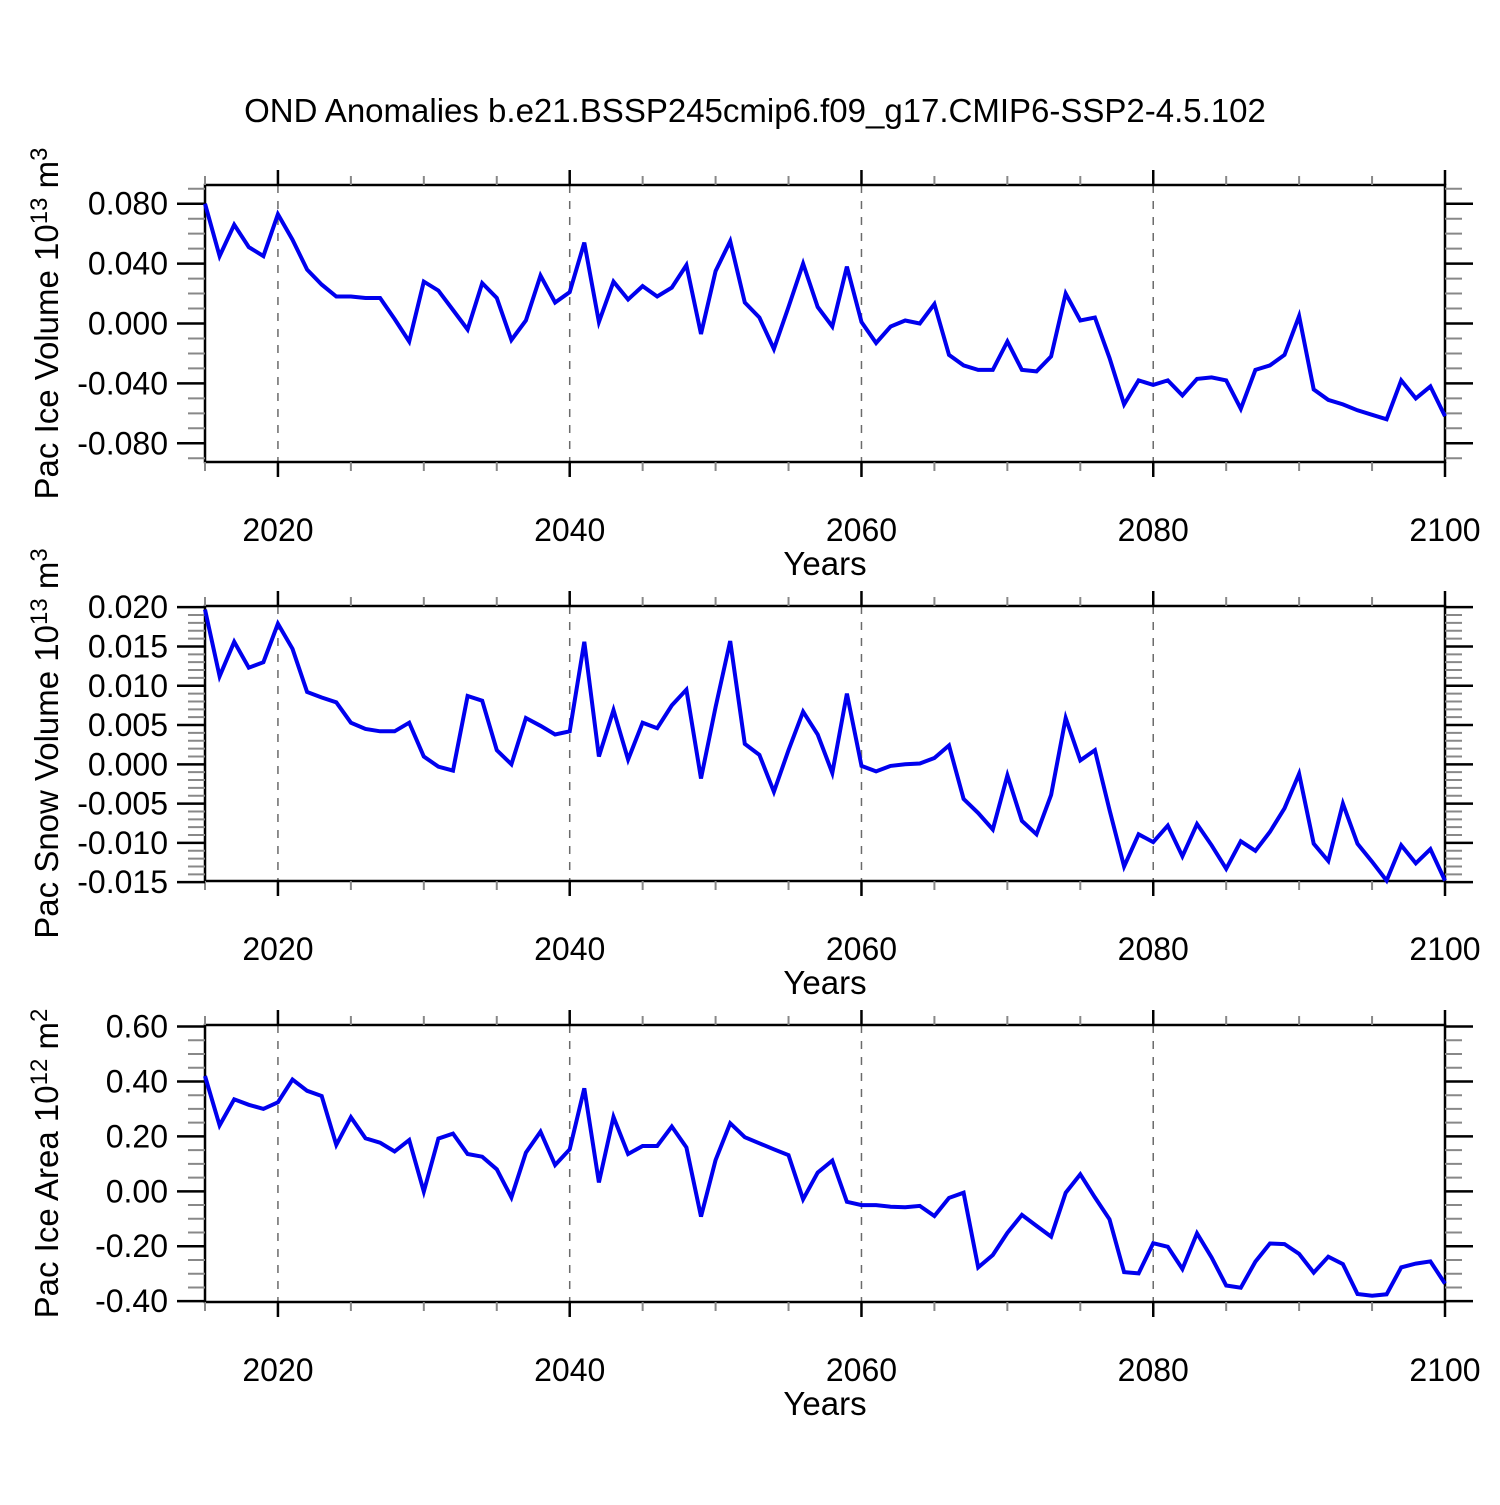 This screenshot has width=1500, height=1505. Describe the element at coordinates (128, 204) in the screenshot. I see `y-tick-label: 0.080` at that location.